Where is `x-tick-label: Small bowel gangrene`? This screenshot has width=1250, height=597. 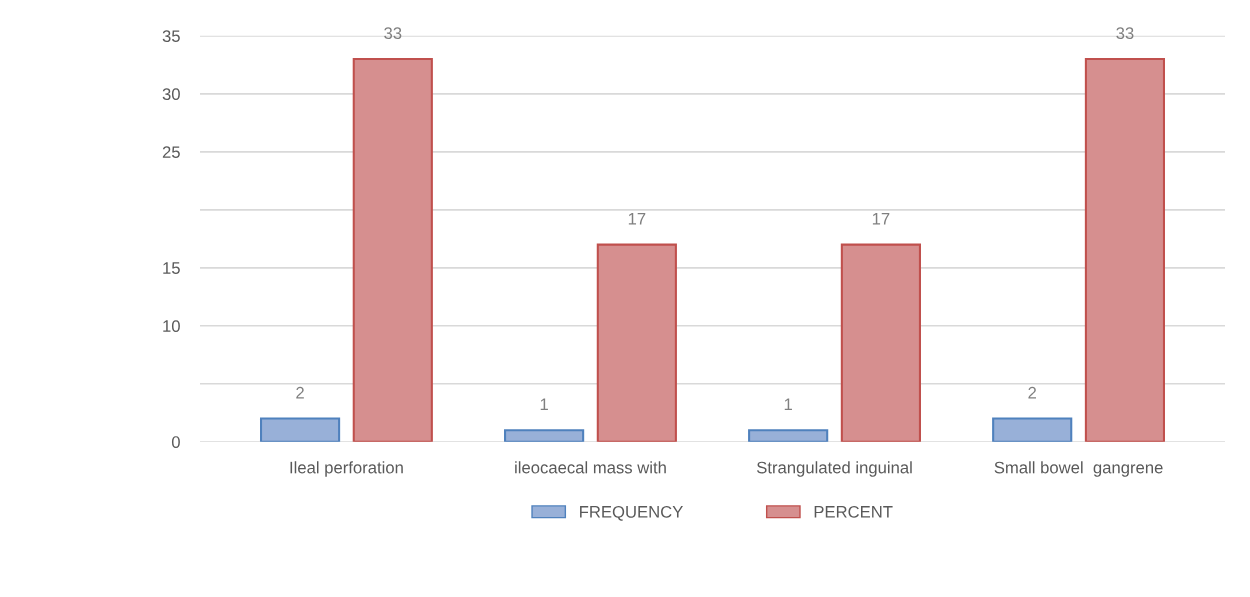 x-tick-label: Small bowel gangrene is located at coordinates (1078, 469).